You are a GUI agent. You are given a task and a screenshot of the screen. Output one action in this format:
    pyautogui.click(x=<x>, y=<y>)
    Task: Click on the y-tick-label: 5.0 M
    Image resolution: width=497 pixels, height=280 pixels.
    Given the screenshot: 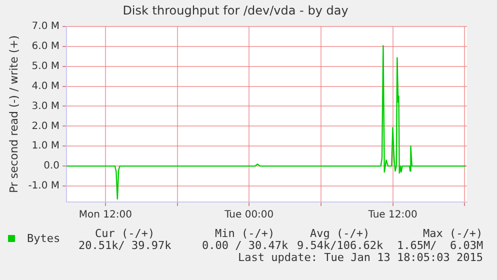 What is the action you would take?
    pyautogui.click(x=46, y=66)
    